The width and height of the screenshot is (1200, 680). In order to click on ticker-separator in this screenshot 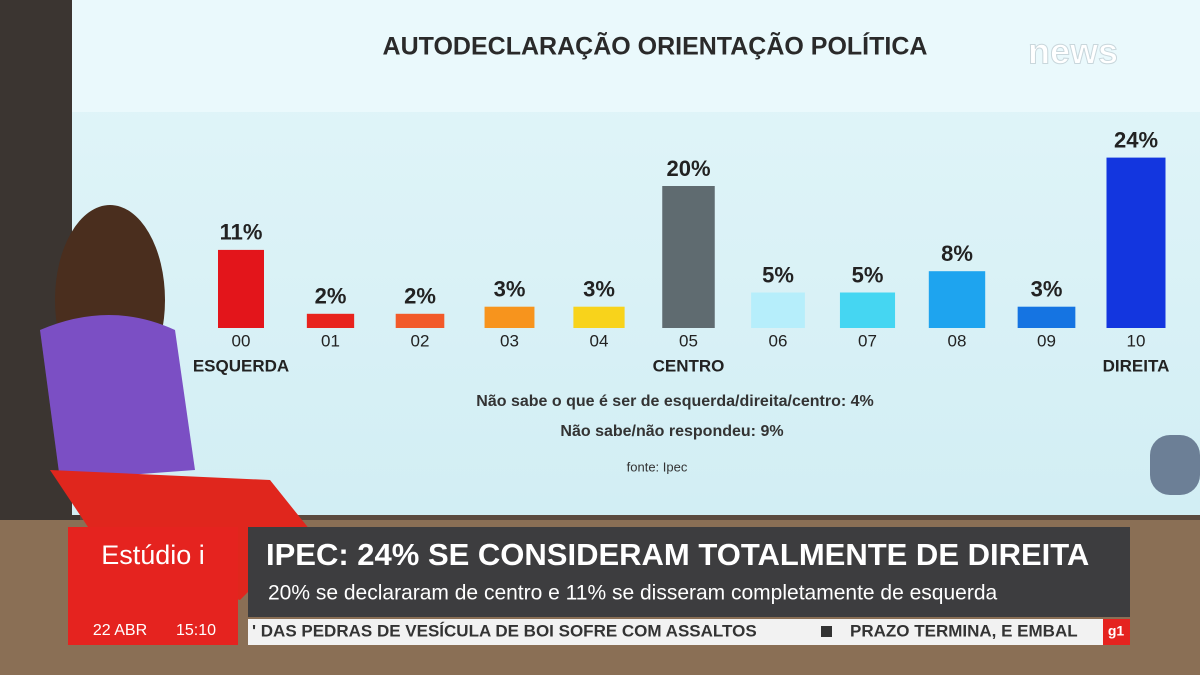, I will do `click(826, 631)`.